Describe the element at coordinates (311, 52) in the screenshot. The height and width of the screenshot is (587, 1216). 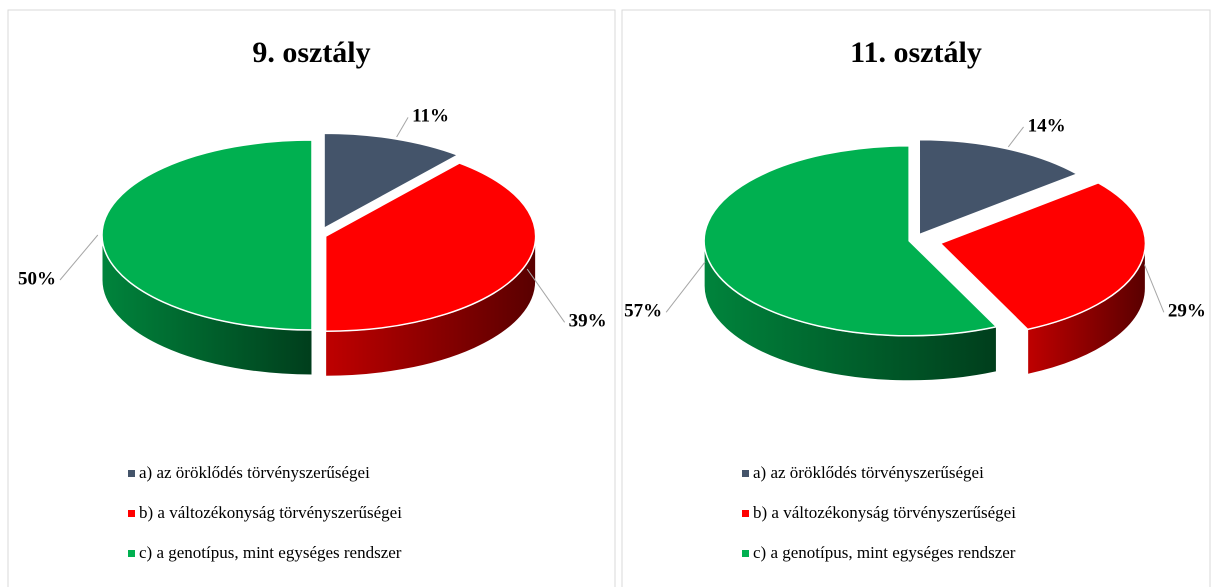
I see `chart-title: 9. osztály` at that location.